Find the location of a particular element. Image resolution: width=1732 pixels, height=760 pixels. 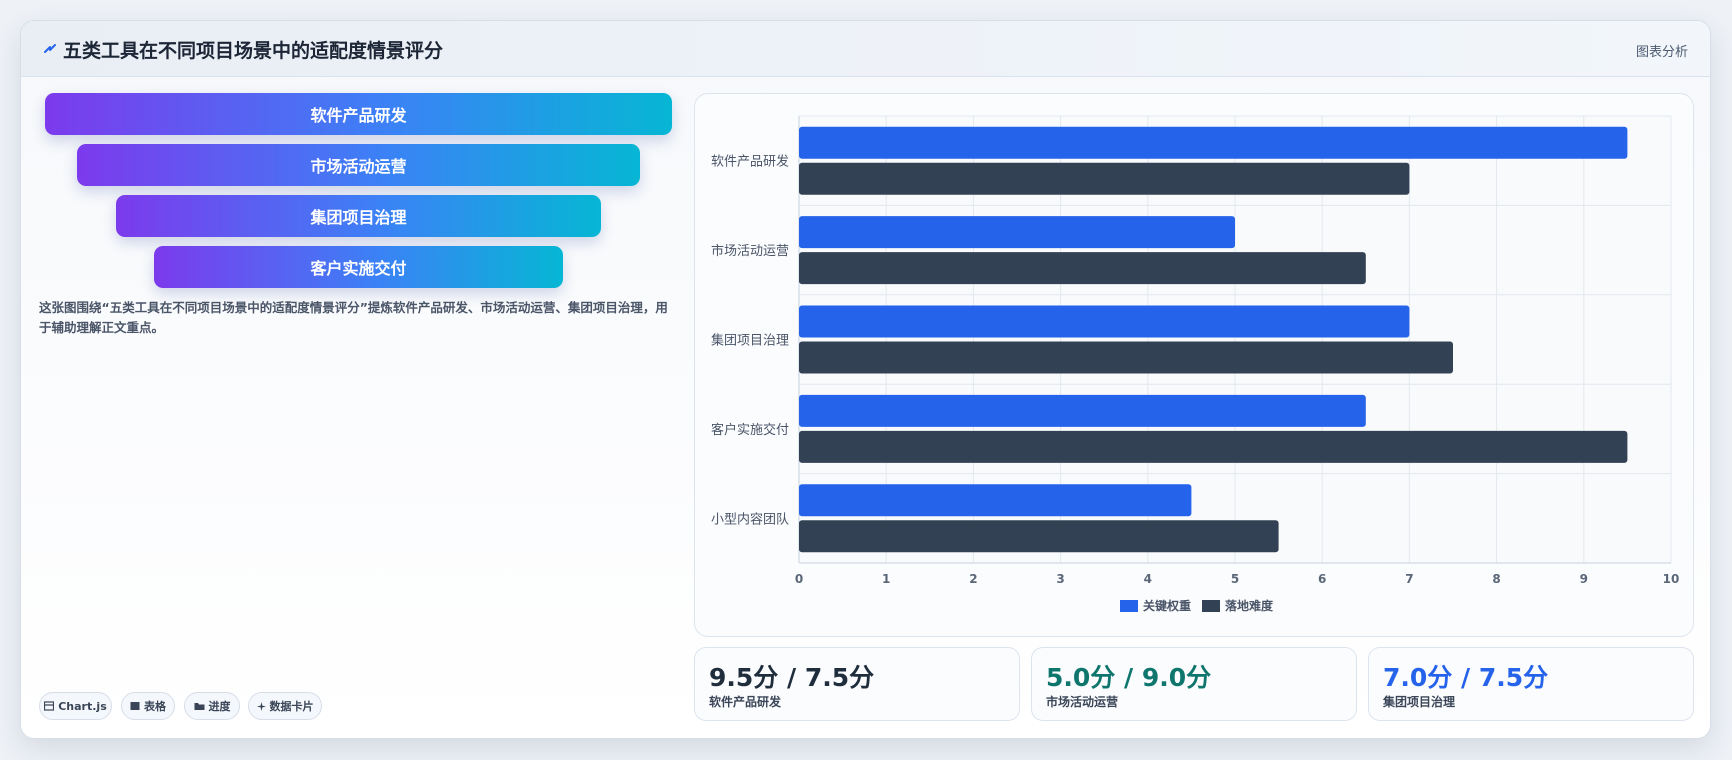

tag-label: 表格 is located at coordinates (155, 706).